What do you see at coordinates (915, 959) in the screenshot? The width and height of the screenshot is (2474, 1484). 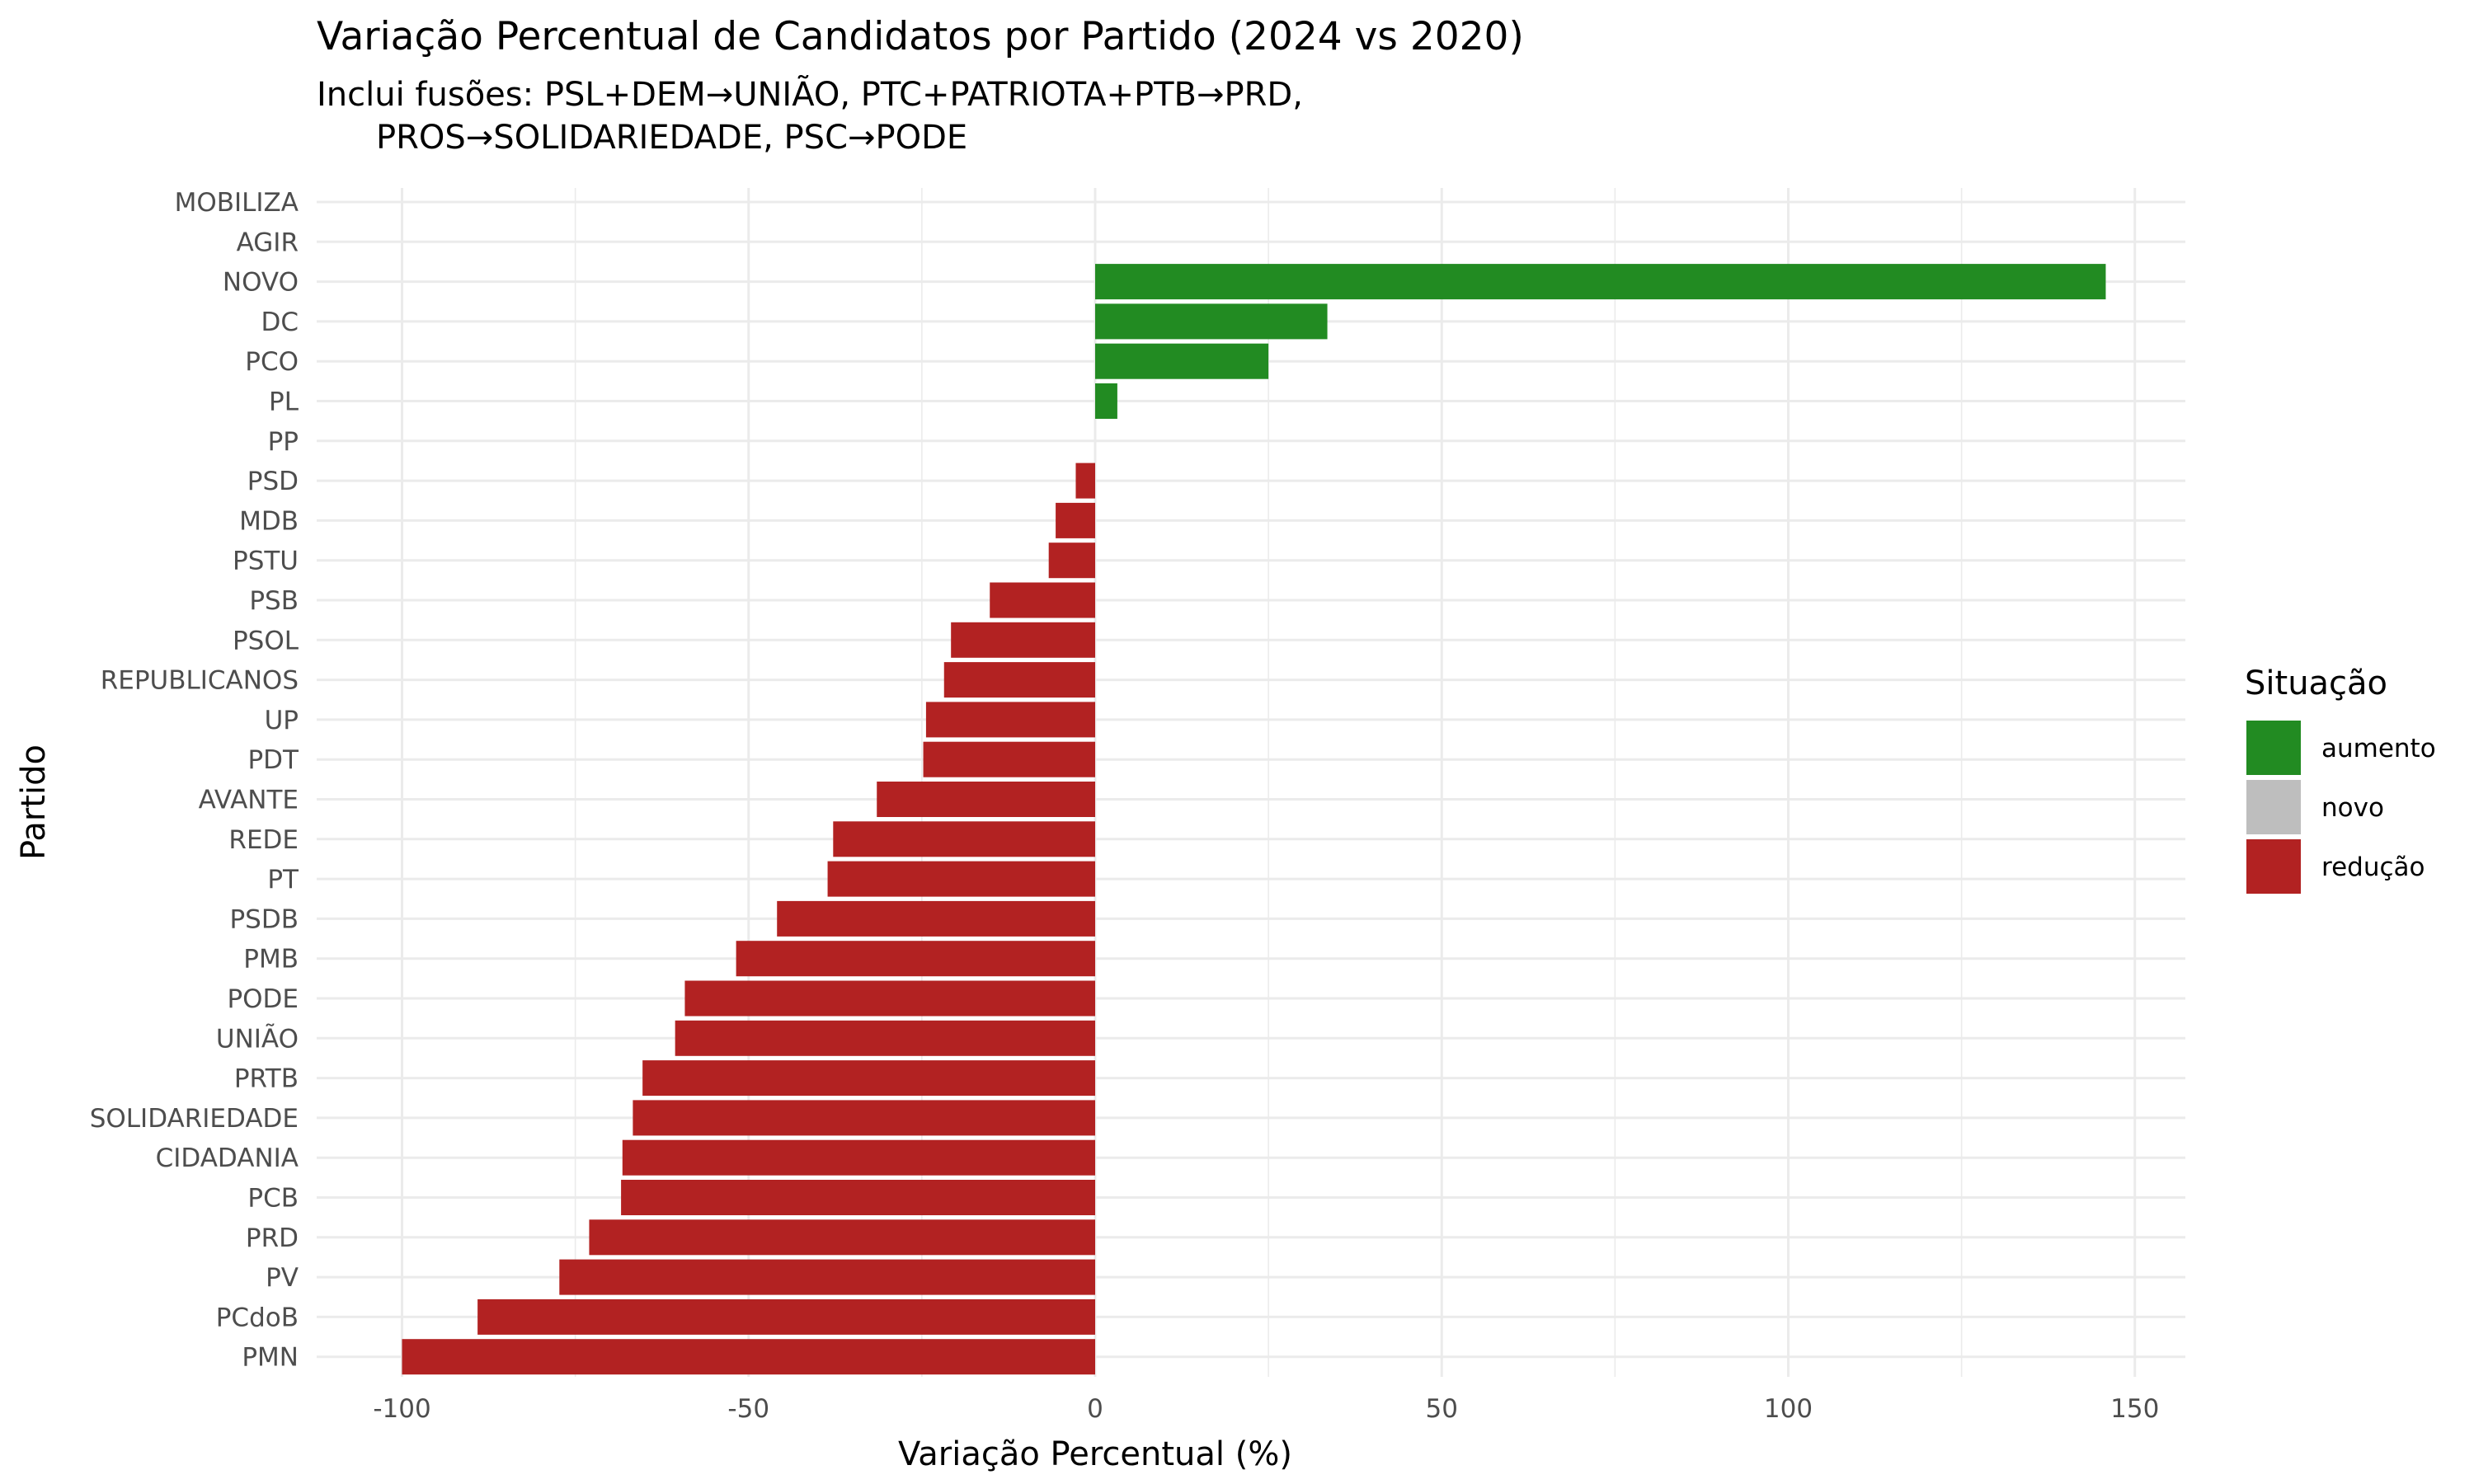 I see `bar-pmb` at bounding box center [915, 959].